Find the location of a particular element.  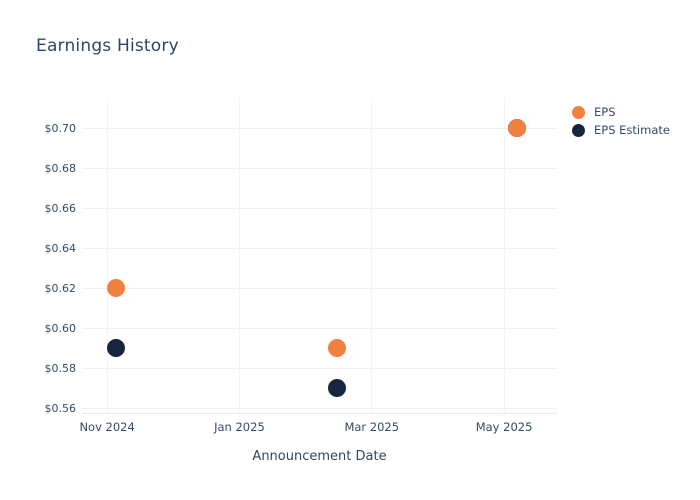

y-tick-label: $0.68 is located at coordinates (60, 168).